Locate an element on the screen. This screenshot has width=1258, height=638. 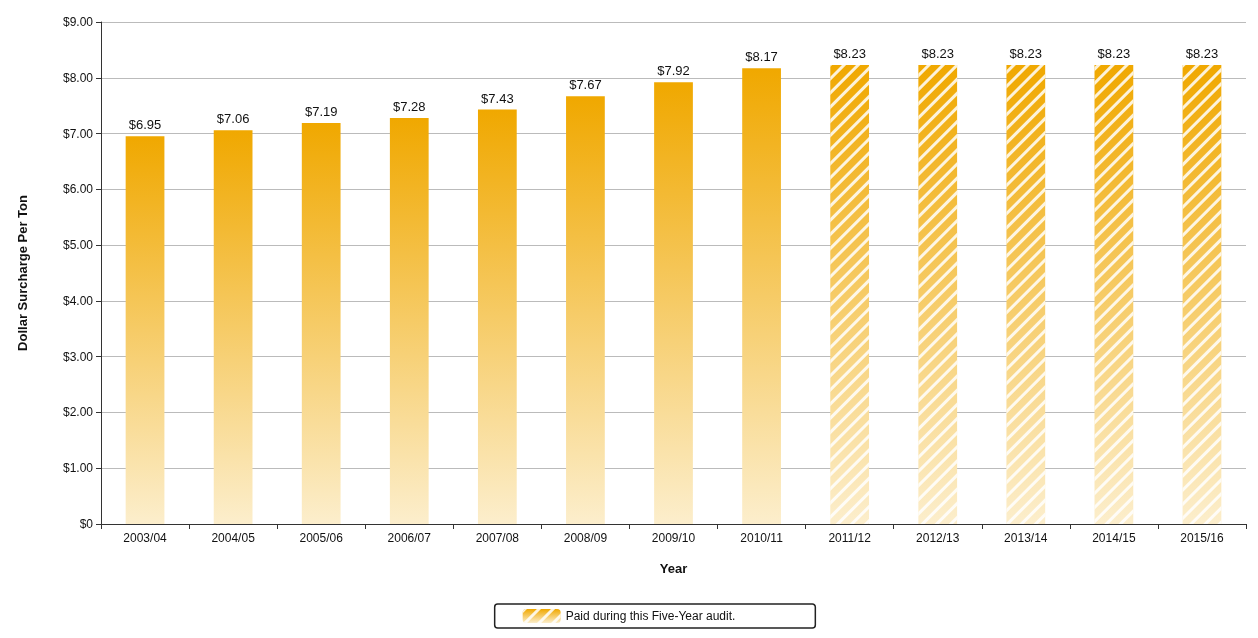
y-tick-label: $5.00 is located at coordinates (78, 245).